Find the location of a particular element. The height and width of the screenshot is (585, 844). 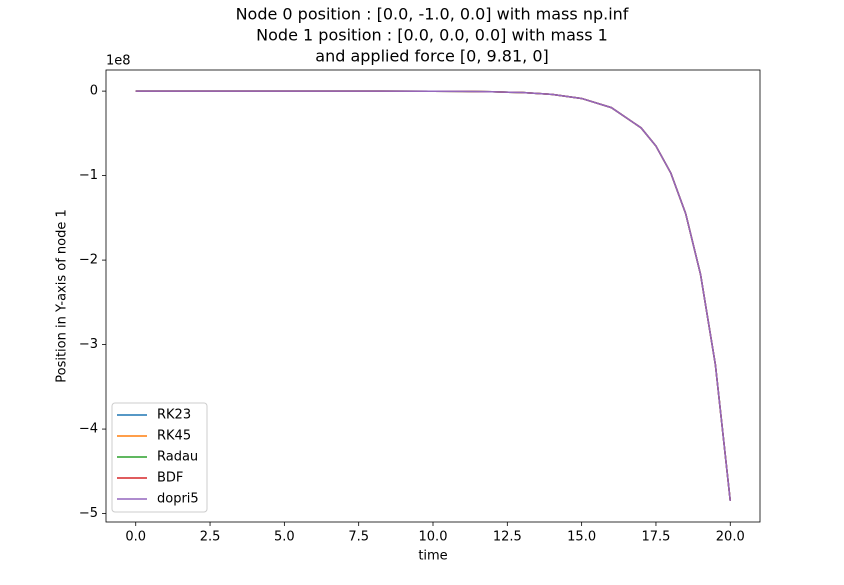

x-tick-label: 15.0 is located at coordinates (581, 537).